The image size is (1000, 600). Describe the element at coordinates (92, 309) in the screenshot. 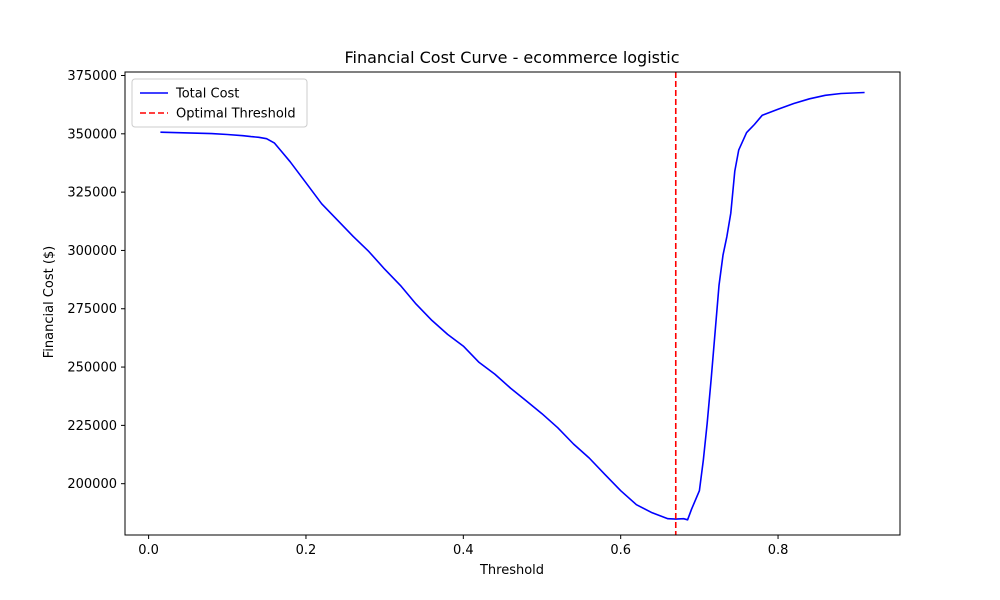

I see `y-tick-label: 275000` at that location.